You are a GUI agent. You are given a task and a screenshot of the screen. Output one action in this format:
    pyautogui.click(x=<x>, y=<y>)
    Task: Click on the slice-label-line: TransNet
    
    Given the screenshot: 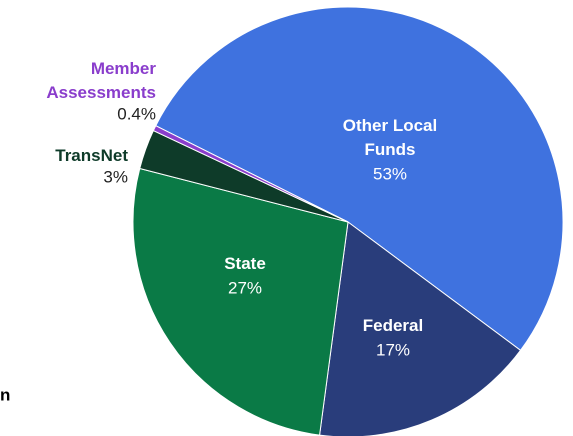 What is the action you would take?
    pyautogui.click(x=91, y=155)
    